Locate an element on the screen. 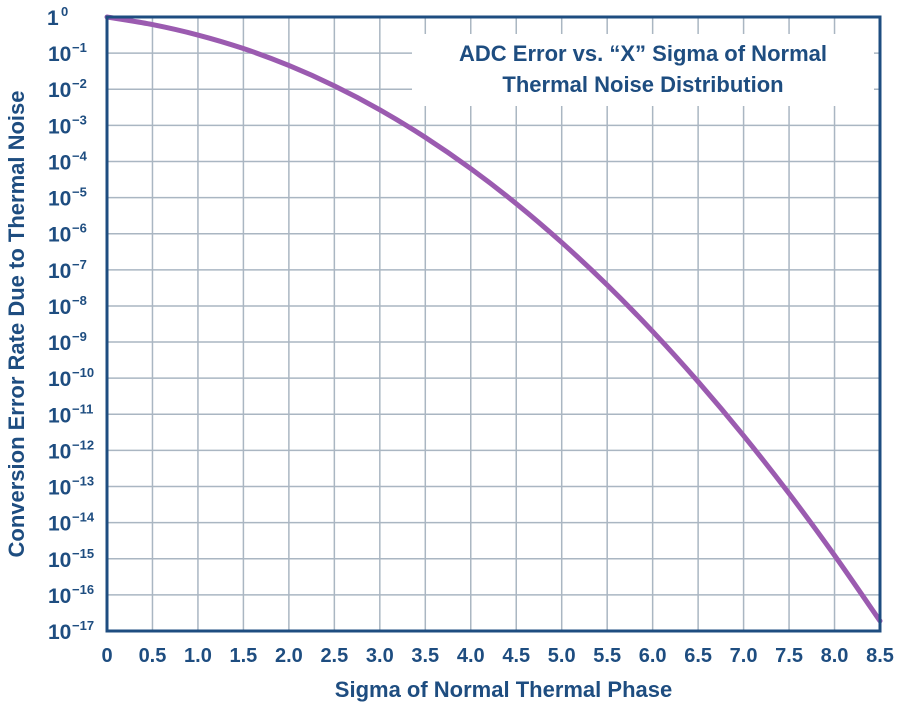  y-tick-exponent: −6 is located at coordinates (79, 228).